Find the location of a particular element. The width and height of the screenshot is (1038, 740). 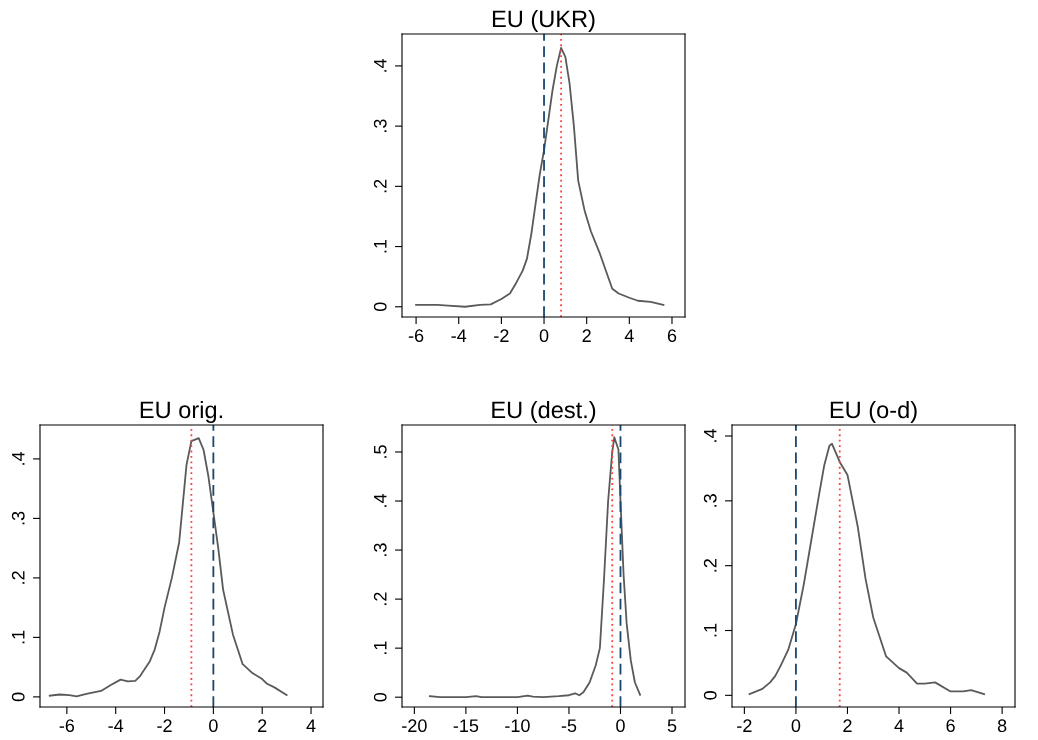

chart-title: EU (UKR) is located at coordinates (543, 20).